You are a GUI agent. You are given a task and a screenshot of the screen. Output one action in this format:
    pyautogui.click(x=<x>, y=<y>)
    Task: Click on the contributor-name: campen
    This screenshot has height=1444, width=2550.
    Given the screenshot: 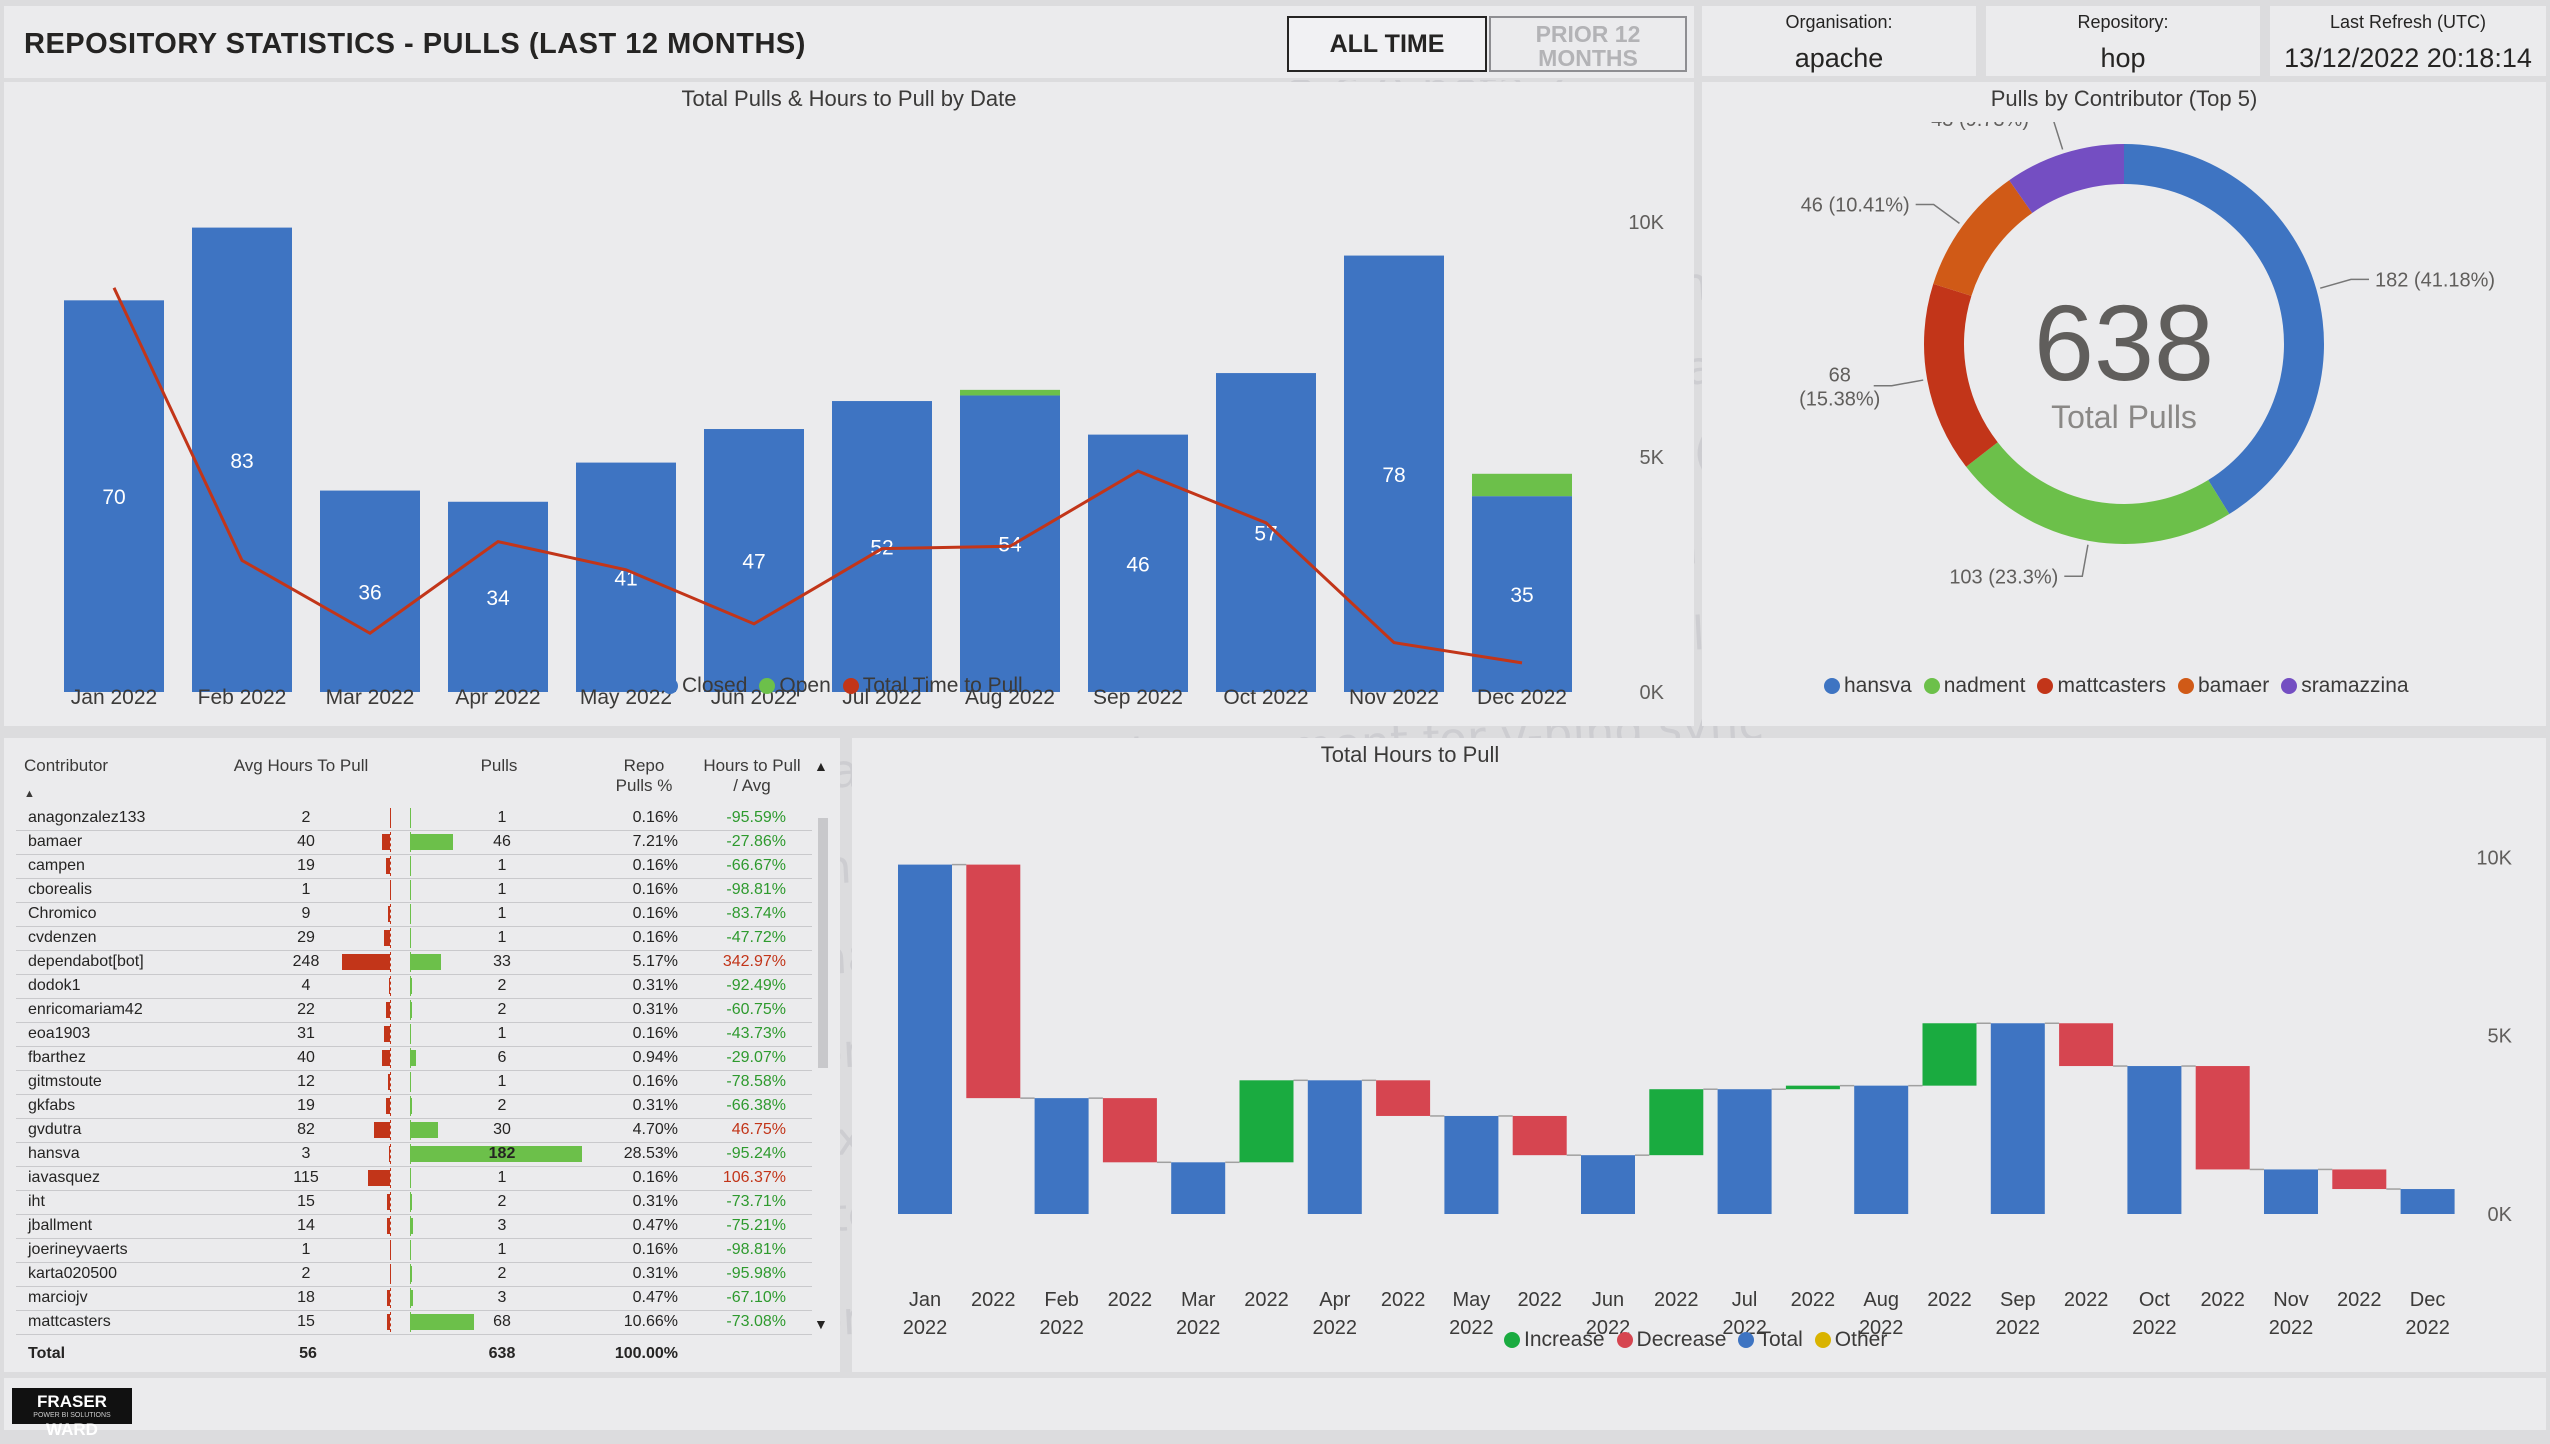 What is the action you would take?
    pyautogui.click(x=56, y=866)
    